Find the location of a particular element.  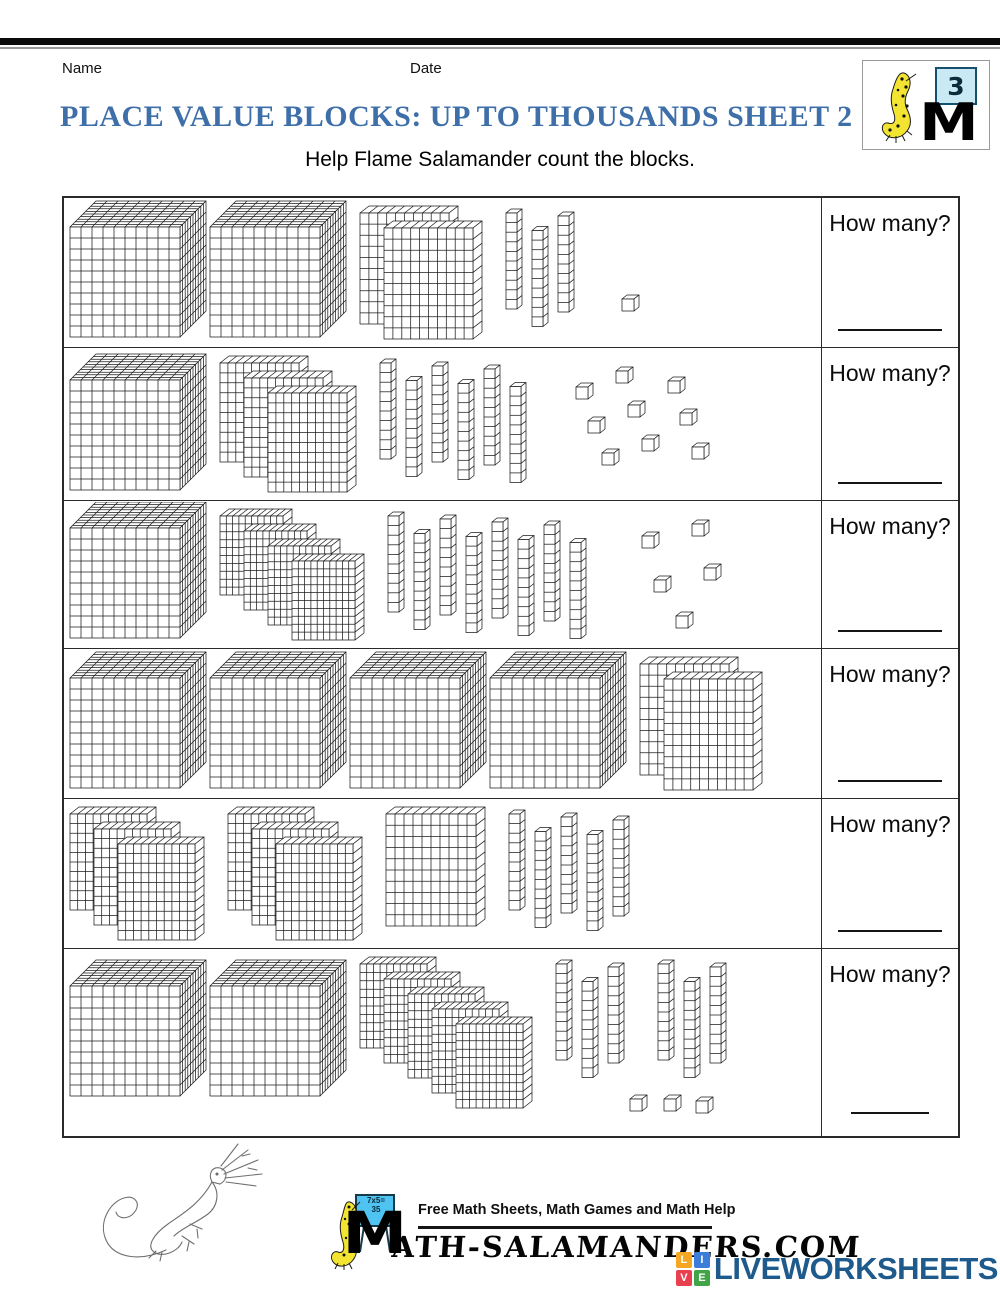

top-border-rule is located at coordinates (500, 41).